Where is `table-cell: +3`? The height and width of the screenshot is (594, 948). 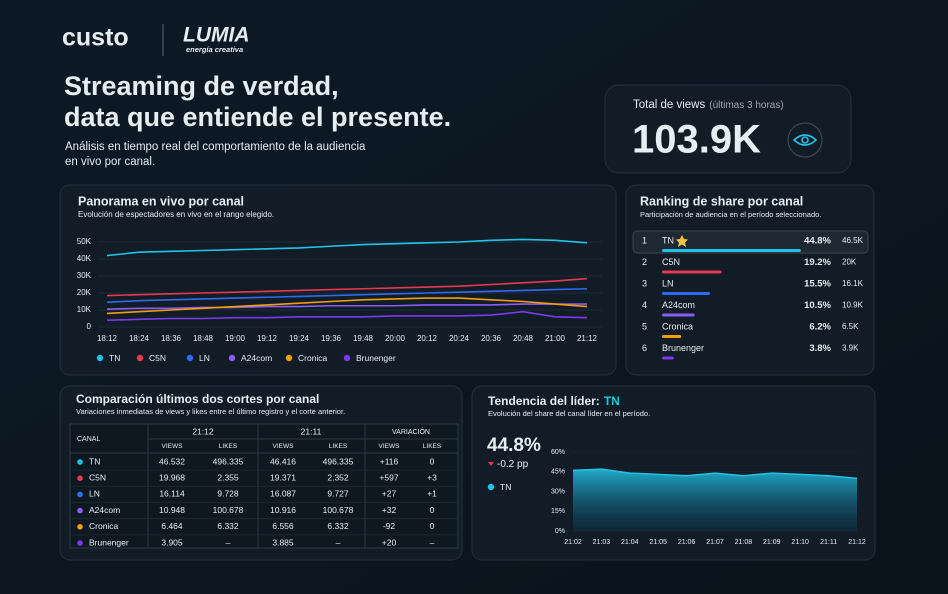
table-cell: +3 is located at coordinates (432, 477).